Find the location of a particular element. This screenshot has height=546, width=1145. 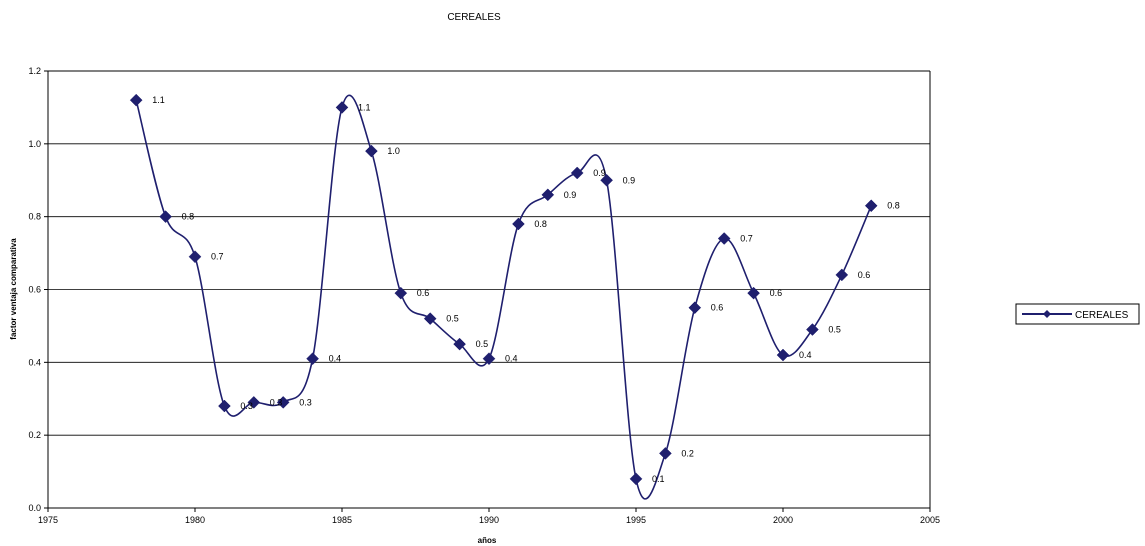

data-label-1981: 0.3 is located at coordinates (246, 406).